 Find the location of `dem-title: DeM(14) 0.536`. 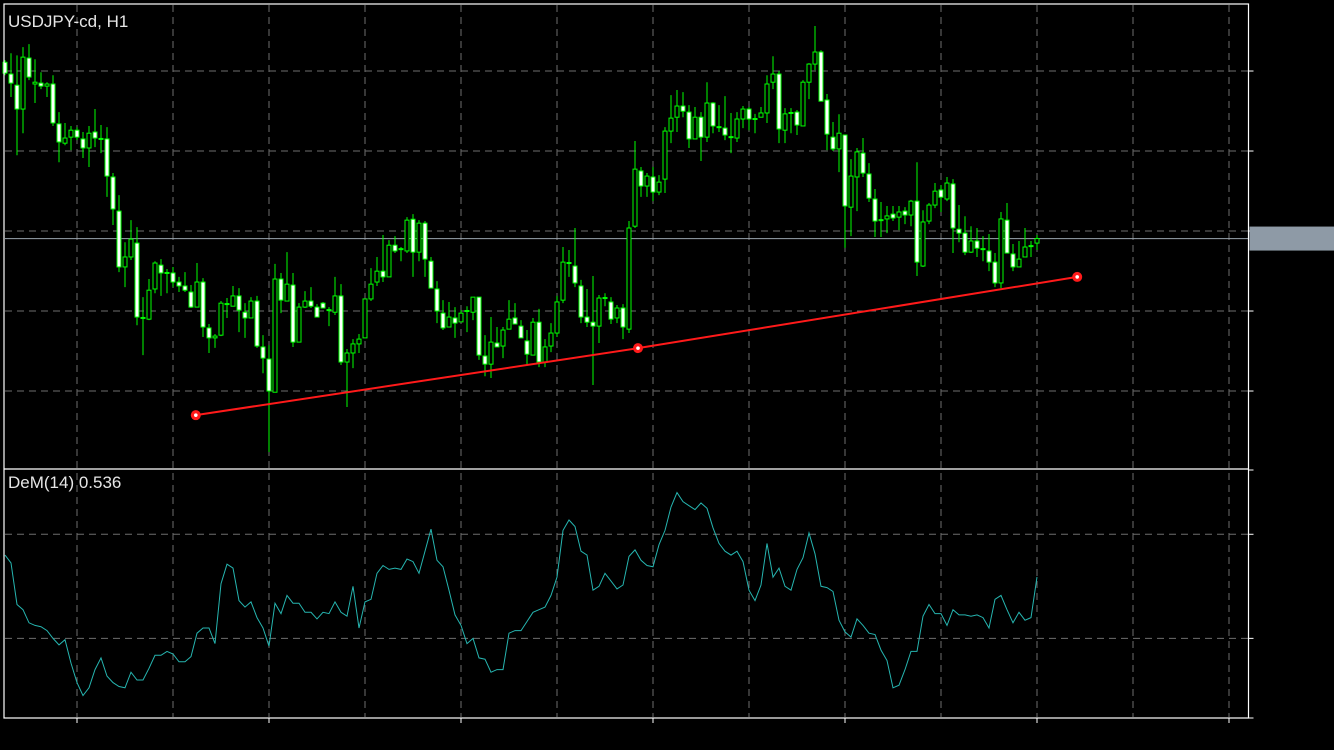

dem-title: DeM(14) 0.536 is located at coordinates (64, 482).